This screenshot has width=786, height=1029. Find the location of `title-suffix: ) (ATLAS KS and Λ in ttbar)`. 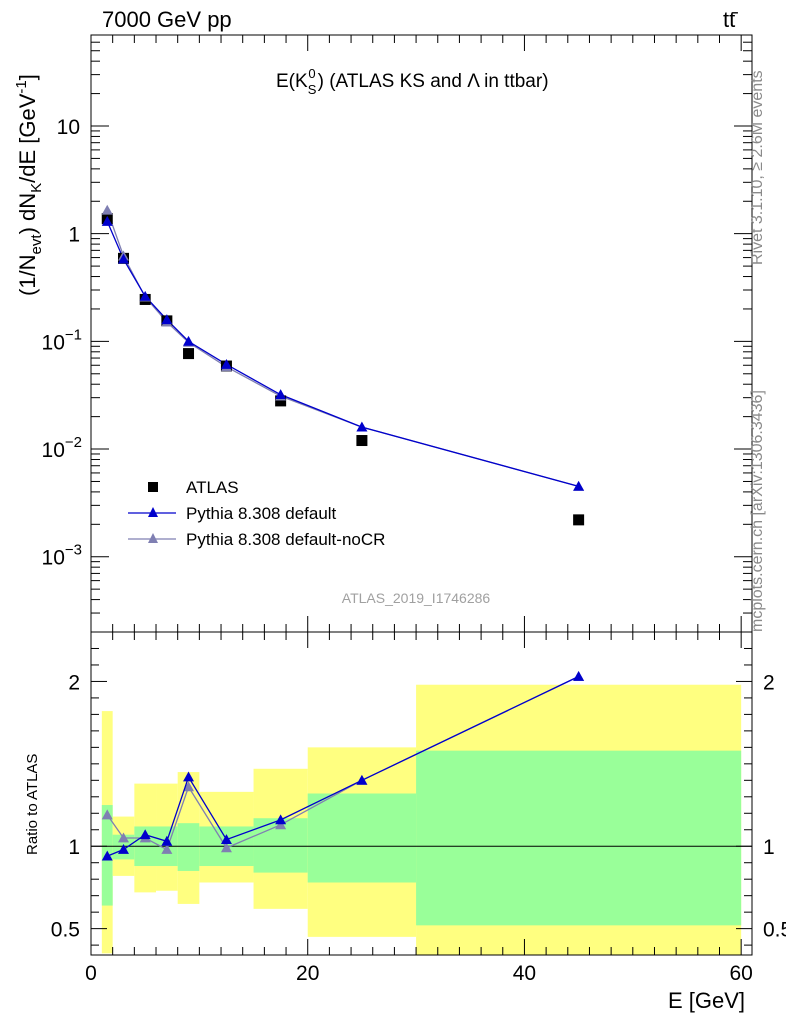

title-suffix: ) (ATLAS KS and Λ in ttbar) is located at coordinates (433, 81).